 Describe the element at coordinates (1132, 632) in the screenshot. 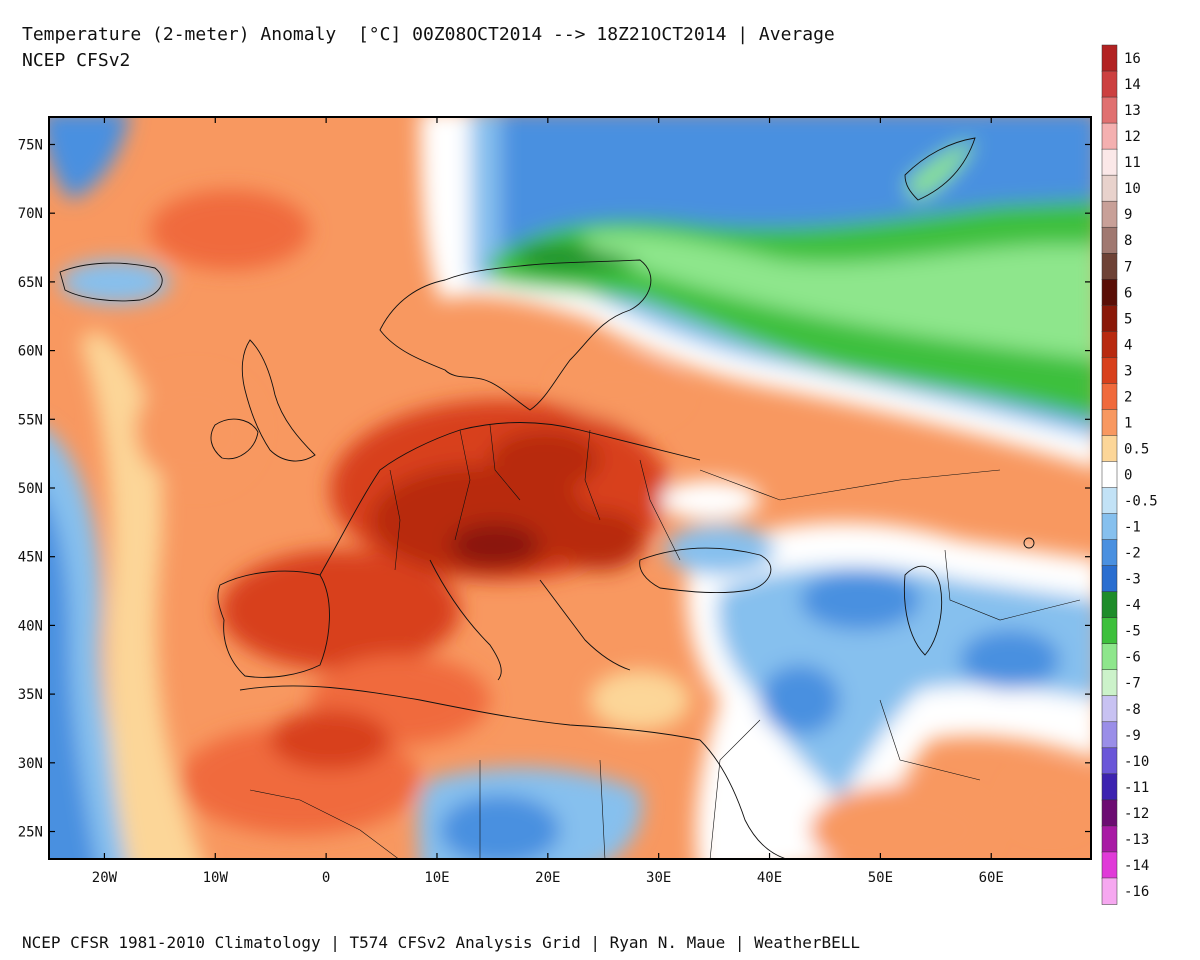

I see `colorbar-label: -5` at that location.